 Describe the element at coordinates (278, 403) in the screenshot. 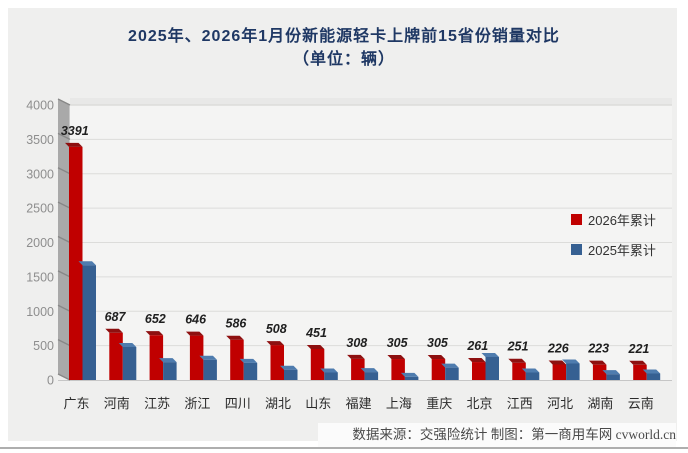

I see `x-axis-label: 湖北` at that location.